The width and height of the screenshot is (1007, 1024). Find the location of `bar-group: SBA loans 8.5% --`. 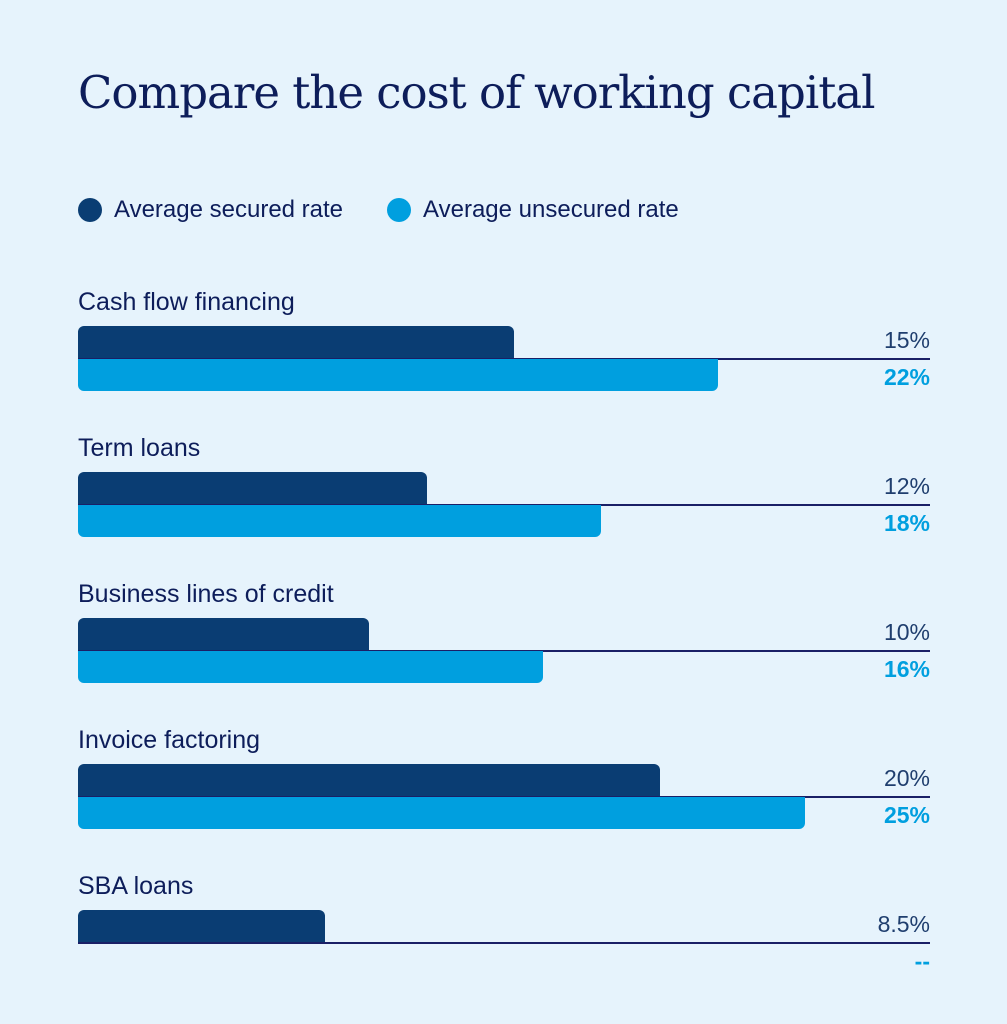

bar-group: SBA loans 8.5% -- is located at coordinates (504, 927).